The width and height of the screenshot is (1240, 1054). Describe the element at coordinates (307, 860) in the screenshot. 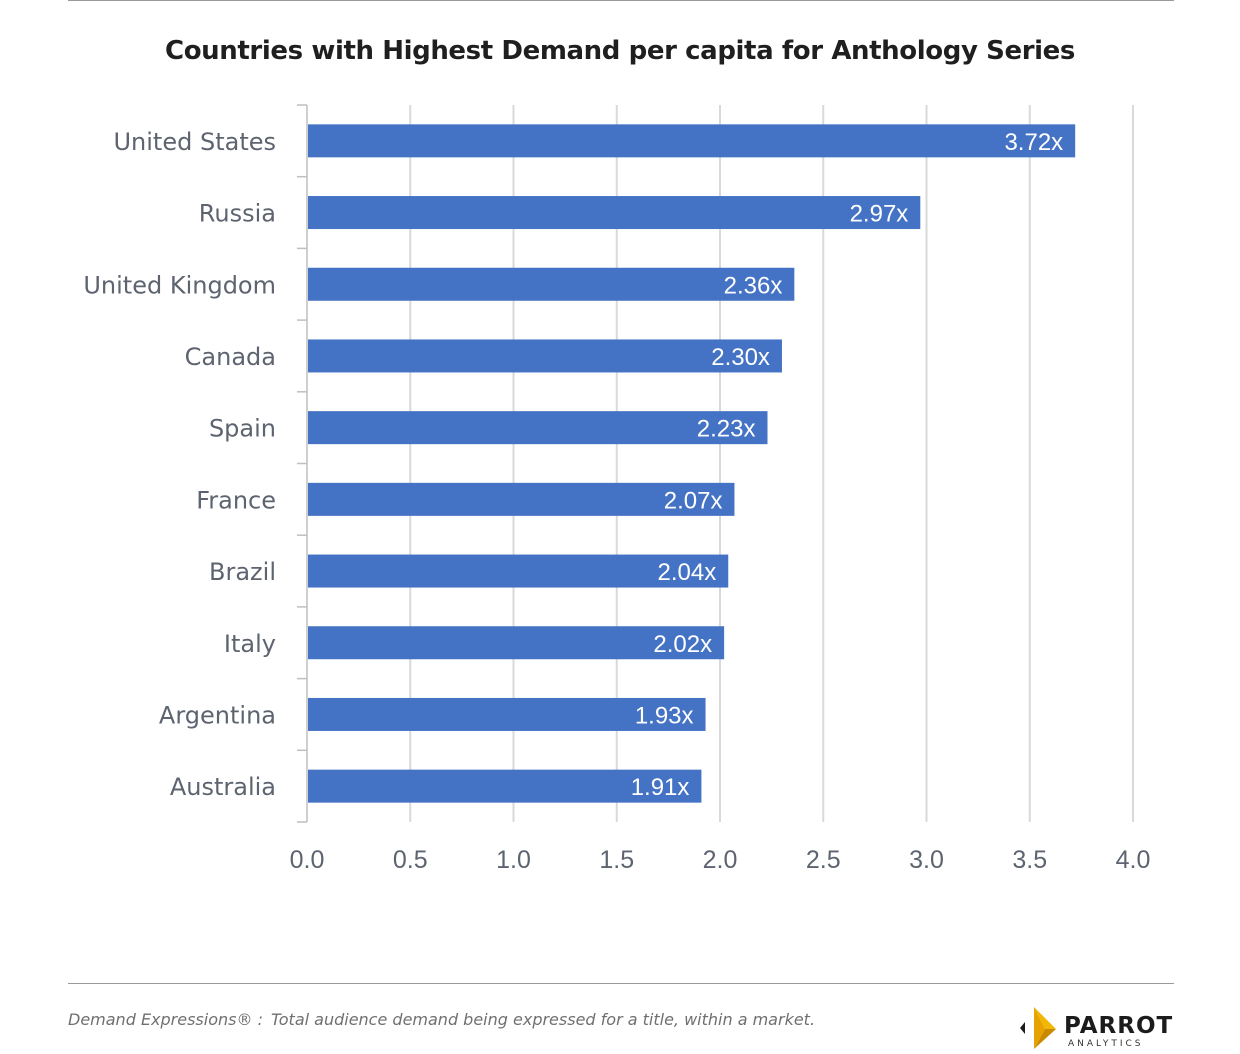

I see `x-tick-label: 0.0` at that location.